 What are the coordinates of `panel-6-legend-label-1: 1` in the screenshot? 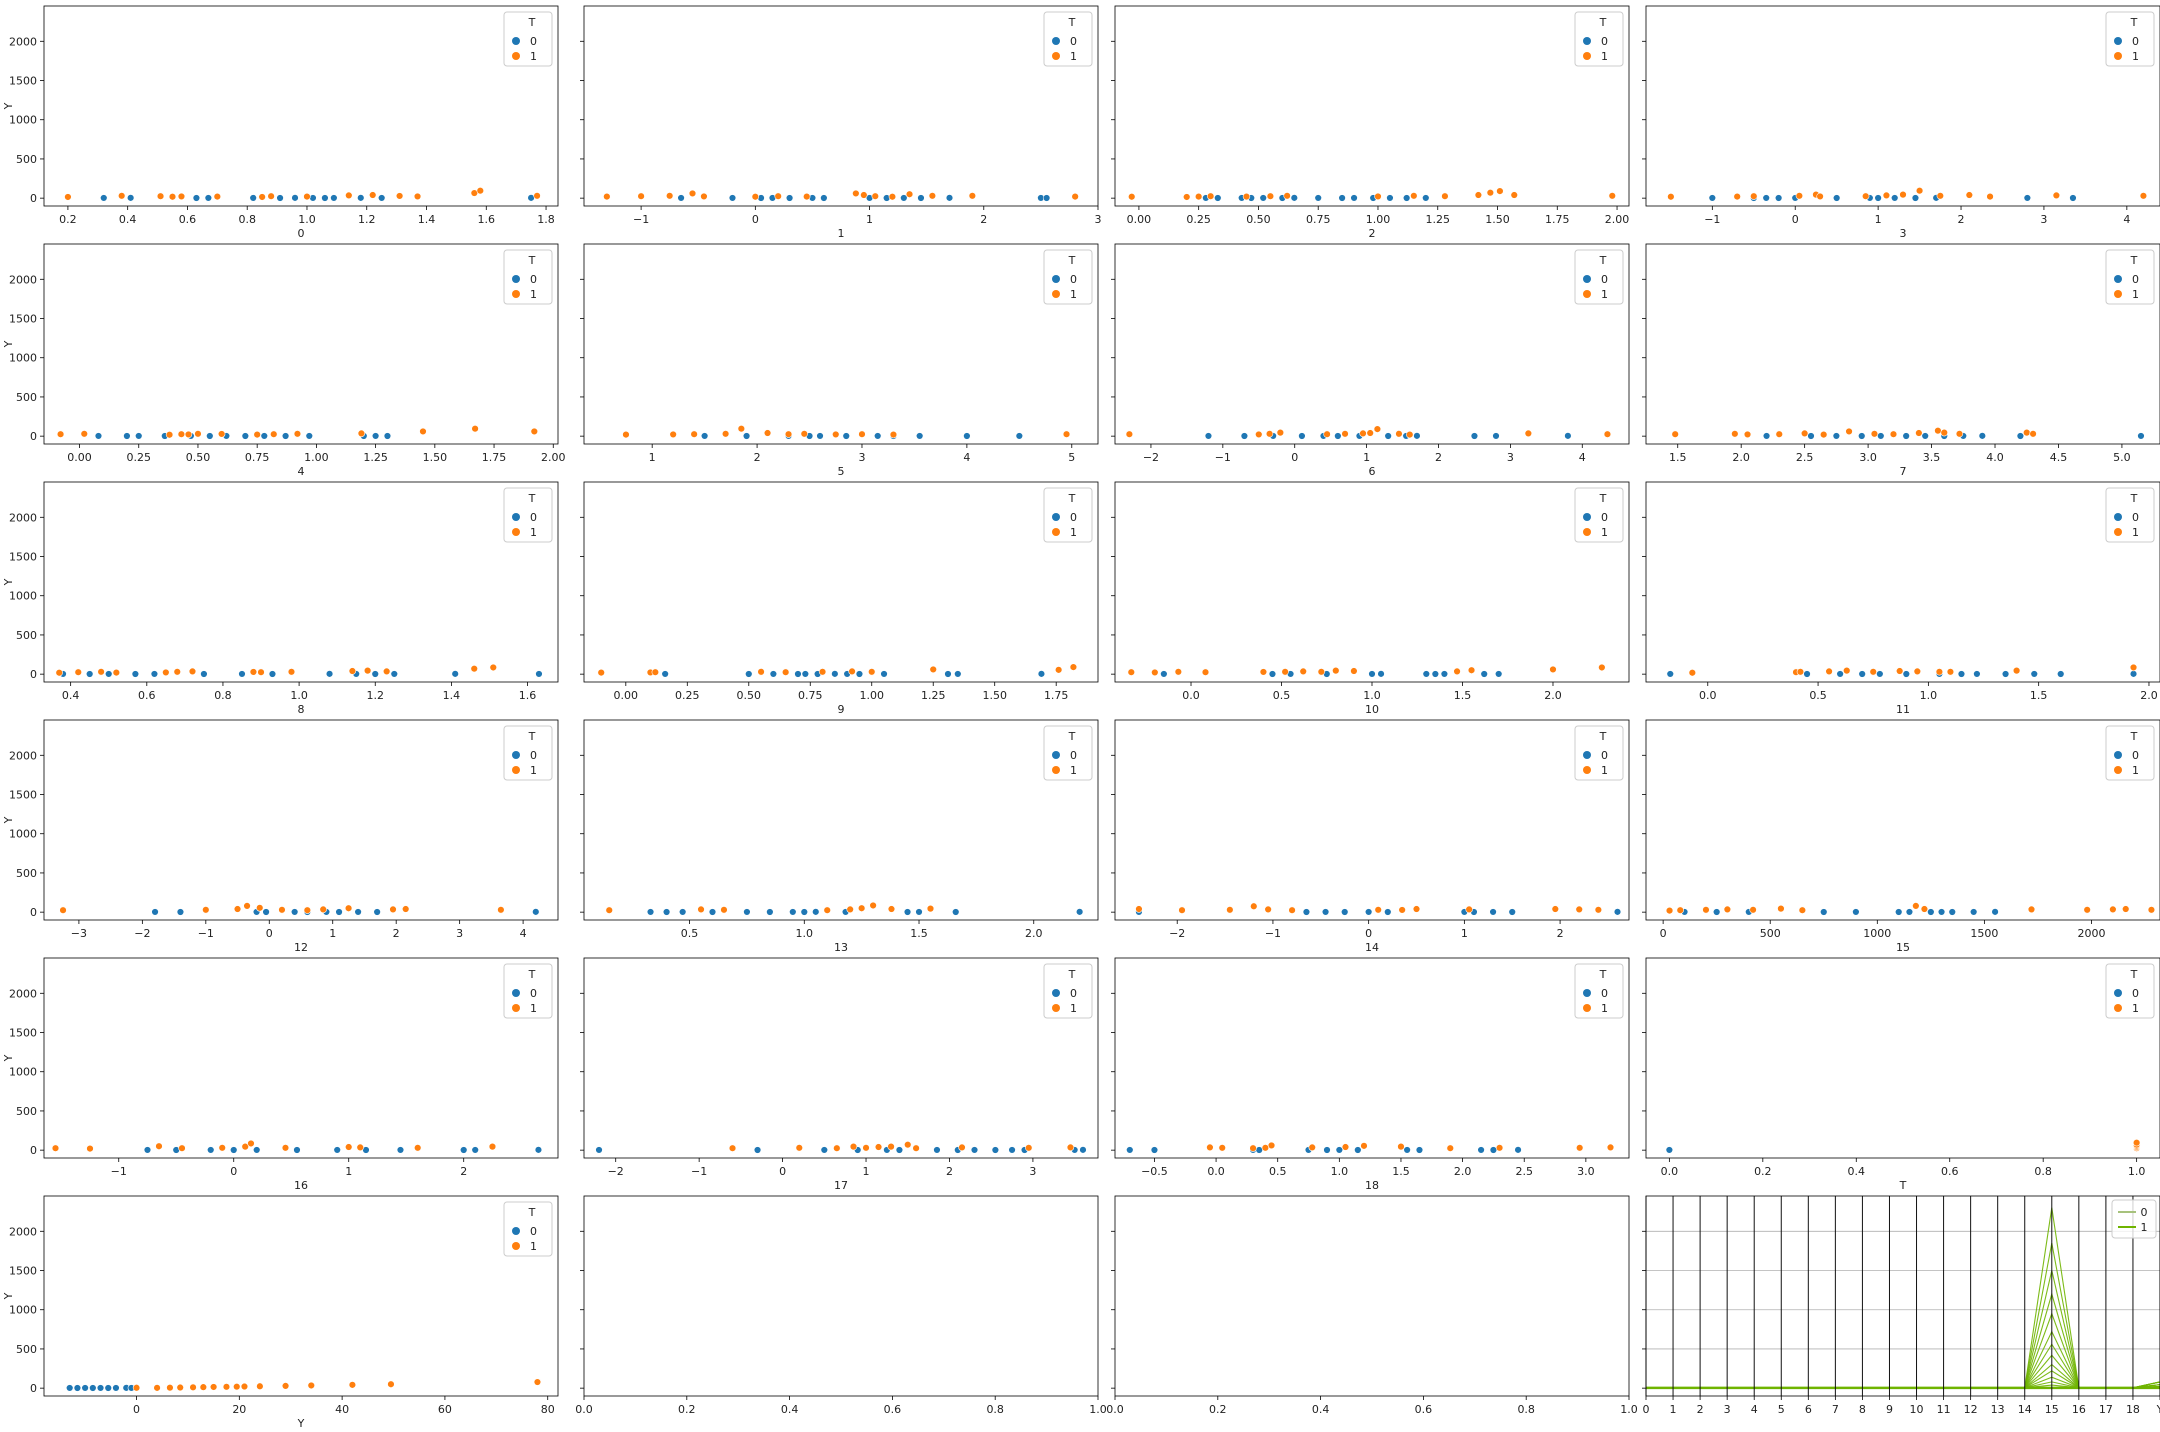 It's located at (1604, 294).